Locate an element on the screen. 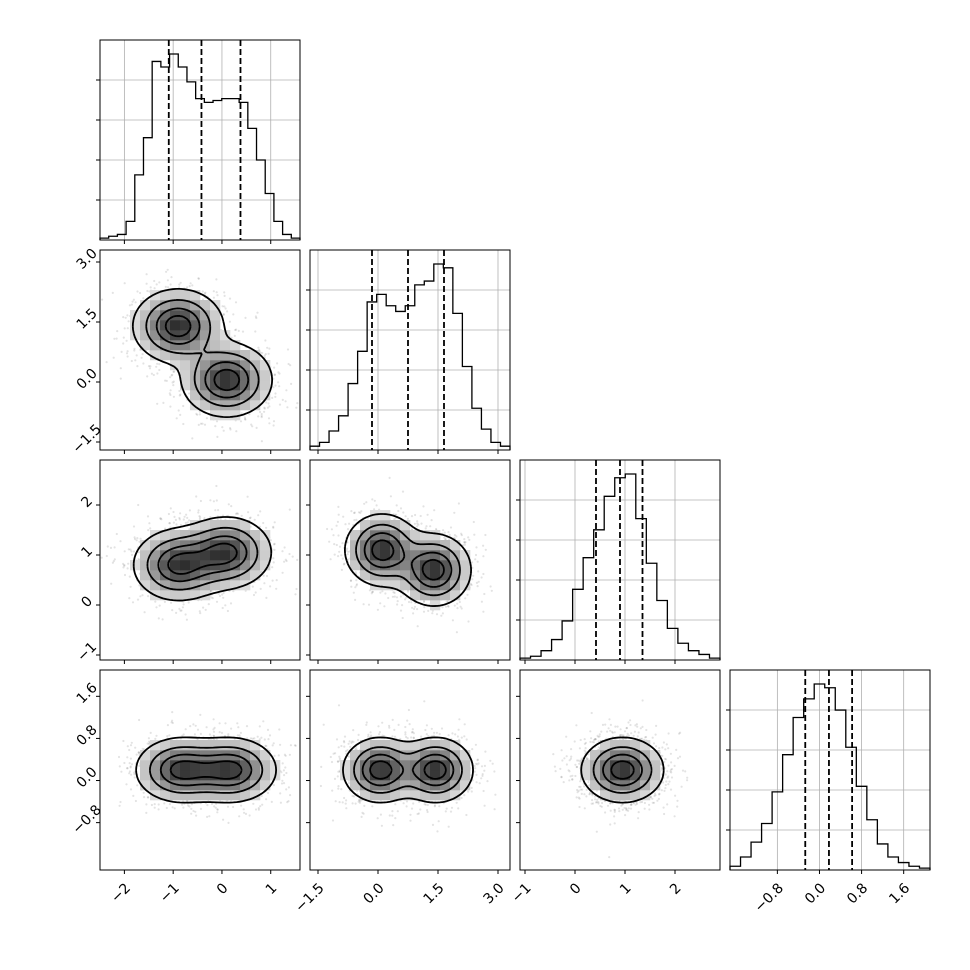  contour-line is located at coordinates (202, 353).